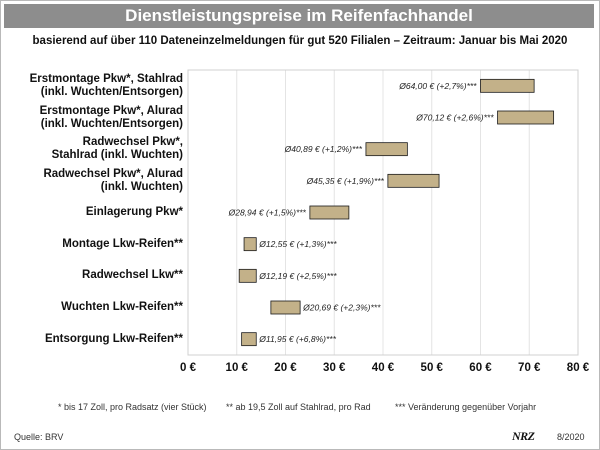 This screenshot has width=600, height=450. I want to click on category-label-line: Montage Lkw-Reifen**, so click(122, 243).